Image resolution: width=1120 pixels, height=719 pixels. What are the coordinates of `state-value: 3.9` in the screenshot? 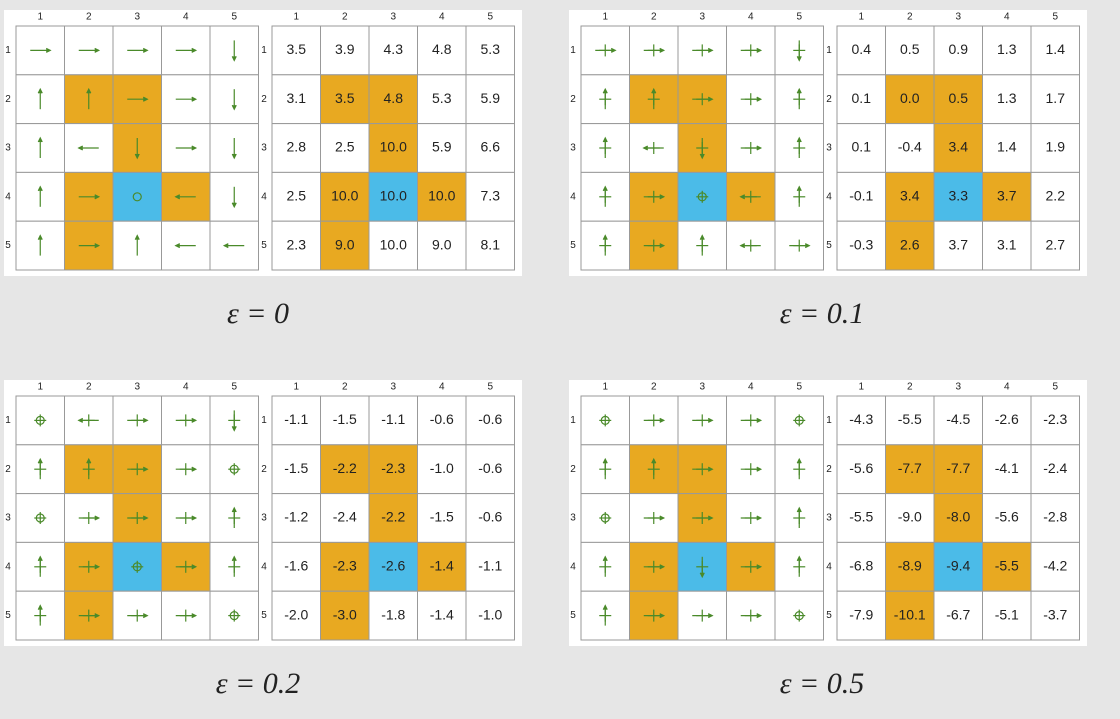 It's located at (345, 49).